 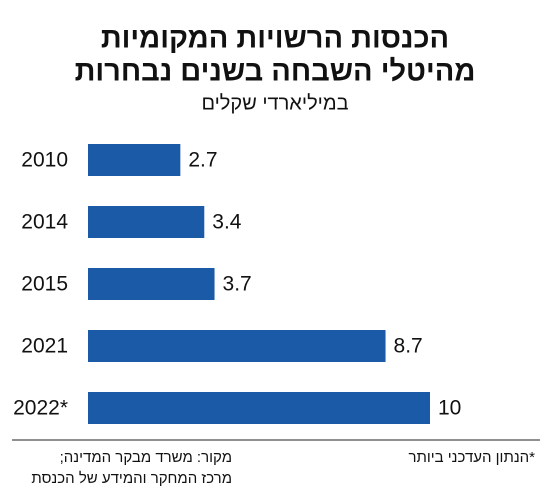 What do you see at coordinates (202, 160) in the screenshot?
I see `value-label: 2.7` at bounding box center [202, 160].